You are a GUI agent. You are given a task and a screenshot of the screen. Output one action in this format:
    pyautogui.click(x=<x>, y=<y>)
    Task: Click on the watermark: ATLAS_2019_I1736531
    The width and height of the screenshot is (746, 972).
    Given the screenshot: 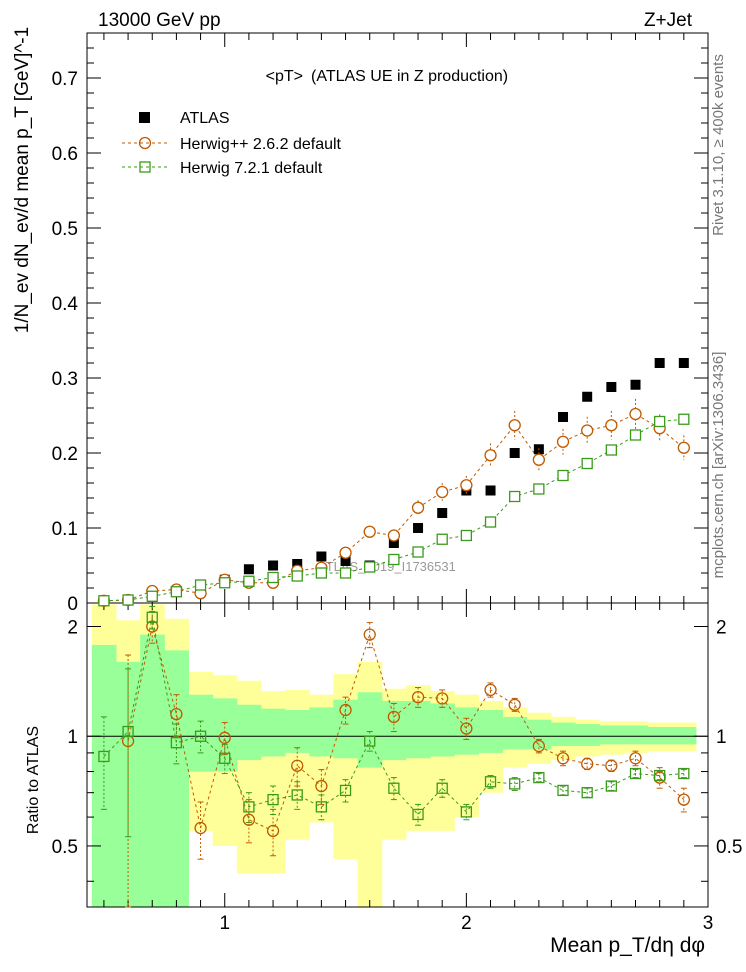 What is the action you would take?
    pyautogui.click(x=387, y=566)
    